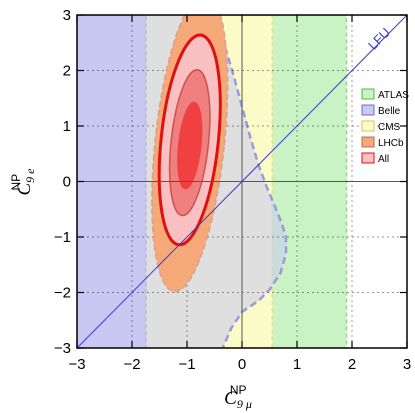  What do you see at coordinates (368, 158) in the screenshot?
I see `legend-swatch-all` at bounding box center [368, 158].